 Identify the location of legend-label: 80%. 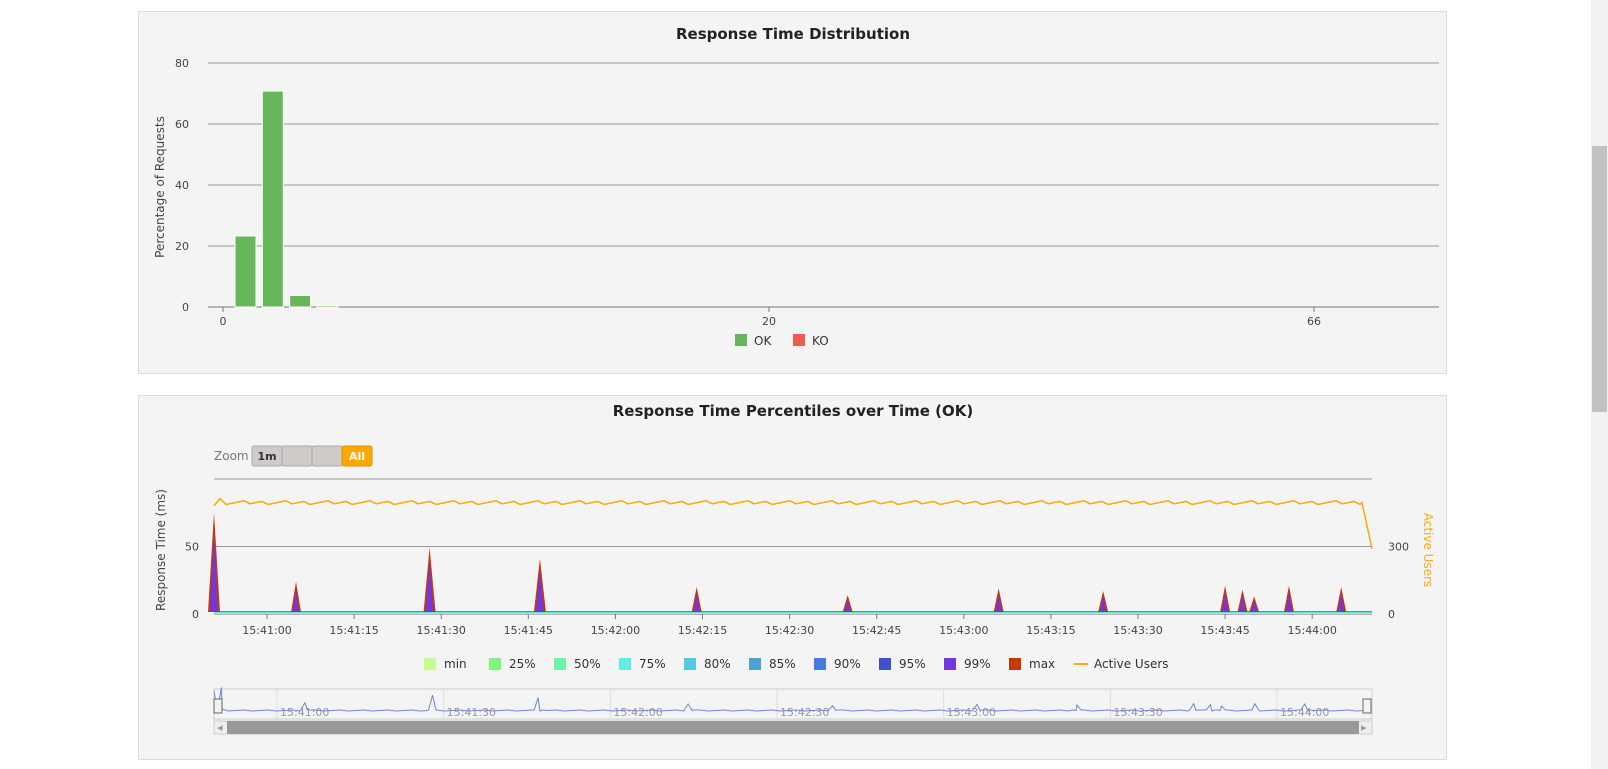
(717, 664).